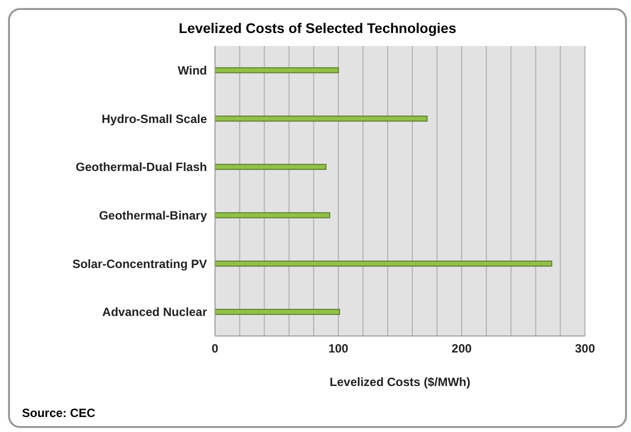 Image resolution: width=631 pixels, height=432 pixels. What do you see at coordinates (139, 263) in the screenshot?
I see `y-tick-label: Solar-Concentrating PV` at bounding box center [139, 263].